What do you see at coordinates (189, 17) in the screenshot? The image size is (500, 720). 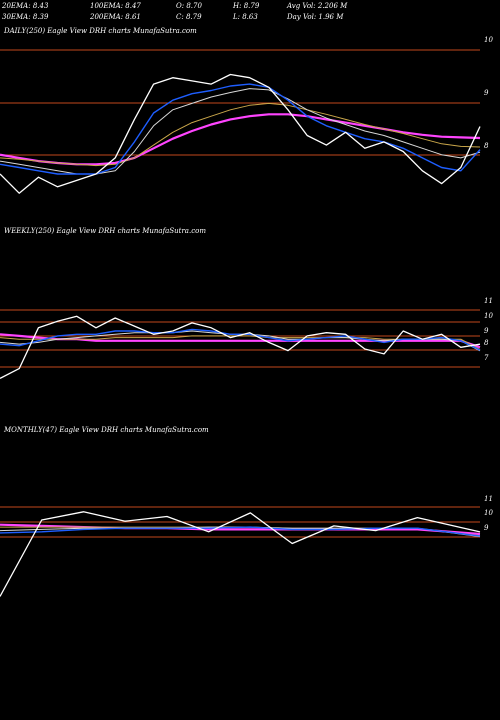 I see `close-readout: C: 8.79` at bounding box center [189, 17].